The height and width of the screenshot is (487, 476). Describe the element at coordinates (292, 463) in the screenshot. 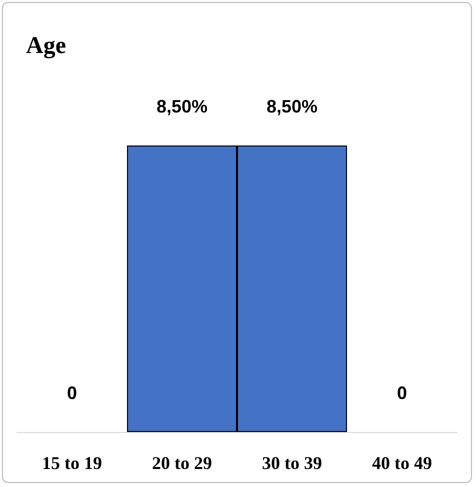

I see `x-tick-label: 30 to 39` at that location.